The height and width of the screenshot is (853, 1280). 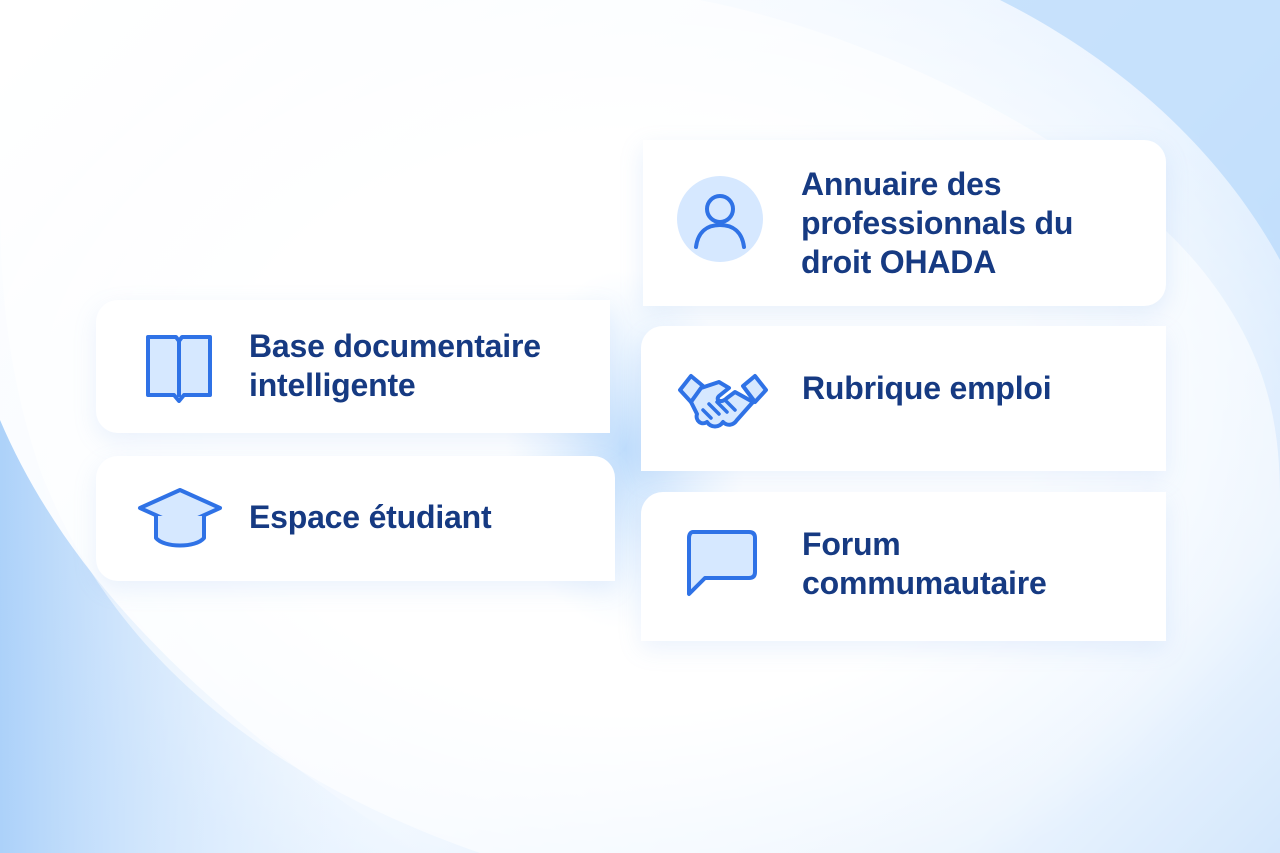 I want to click on user-icon, so click(x=720, y=219).